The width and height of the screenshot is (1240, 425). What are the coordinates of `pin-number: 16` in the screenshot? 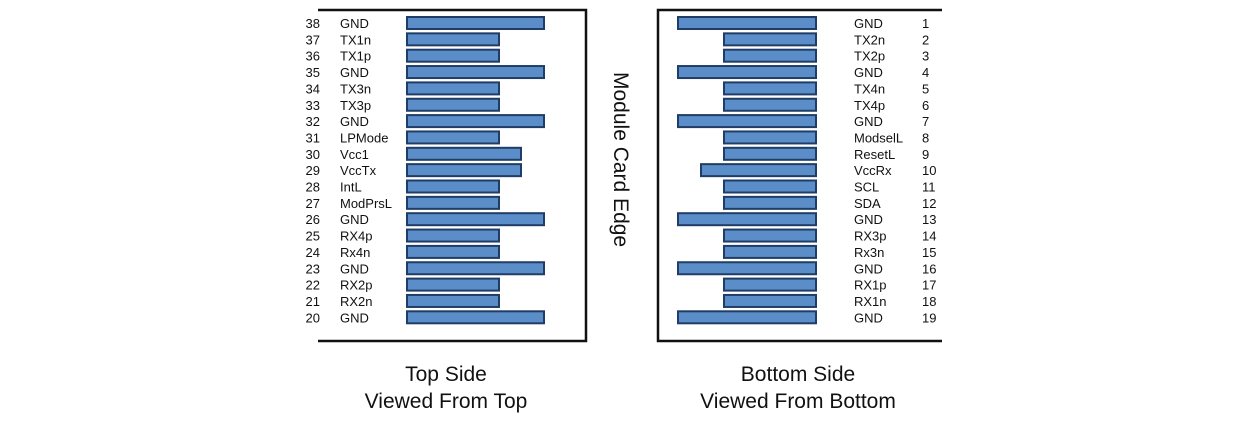 It's located at (929, 268).